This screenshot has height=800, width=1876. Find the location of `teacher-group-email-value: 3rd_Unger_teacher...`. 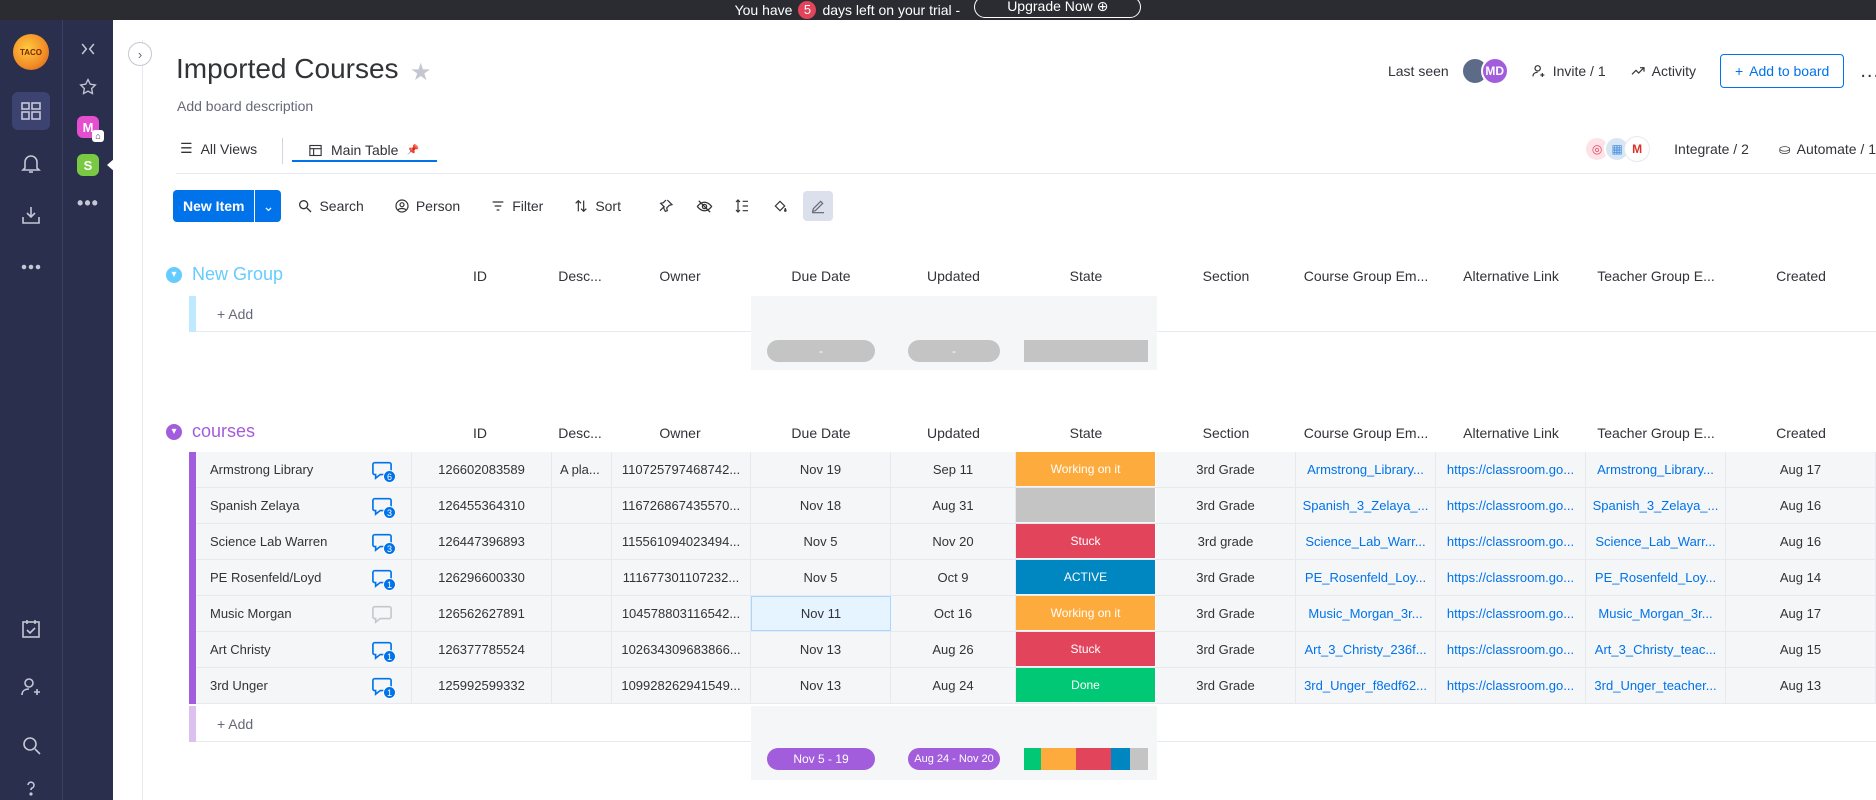

teacher-group-email-value: 3rd_Unger_teacher... is located at coordinates (1655, 685).